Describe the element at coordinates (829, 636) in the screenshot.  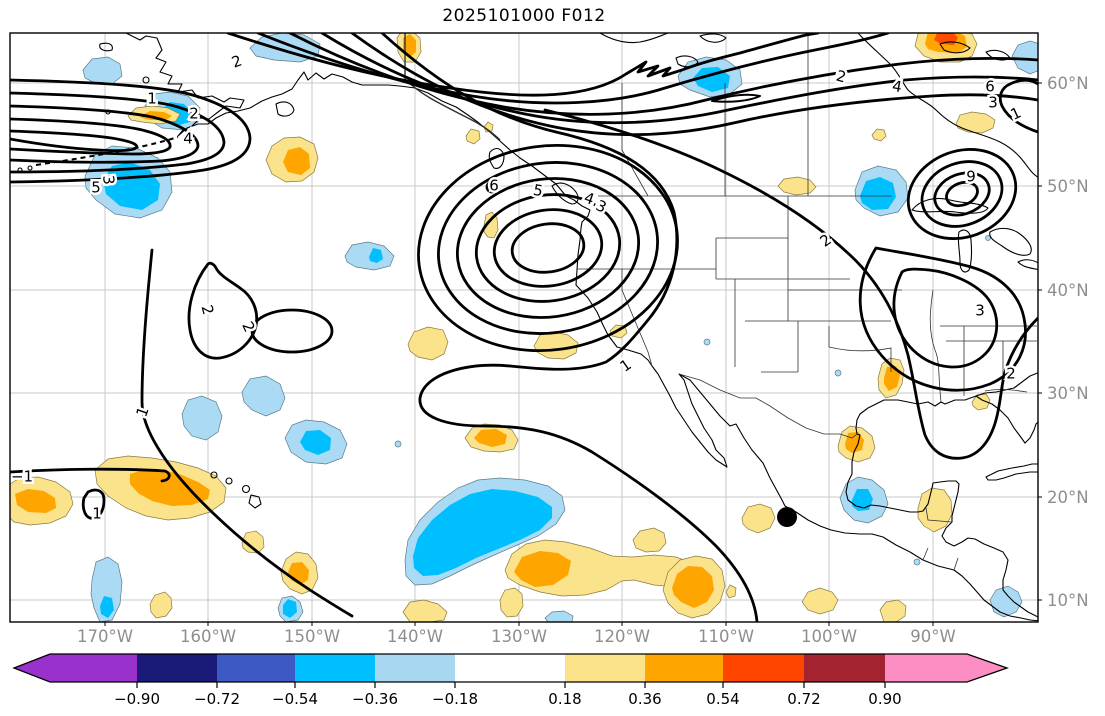
I see `x-tick-label: 100°W` at that location.